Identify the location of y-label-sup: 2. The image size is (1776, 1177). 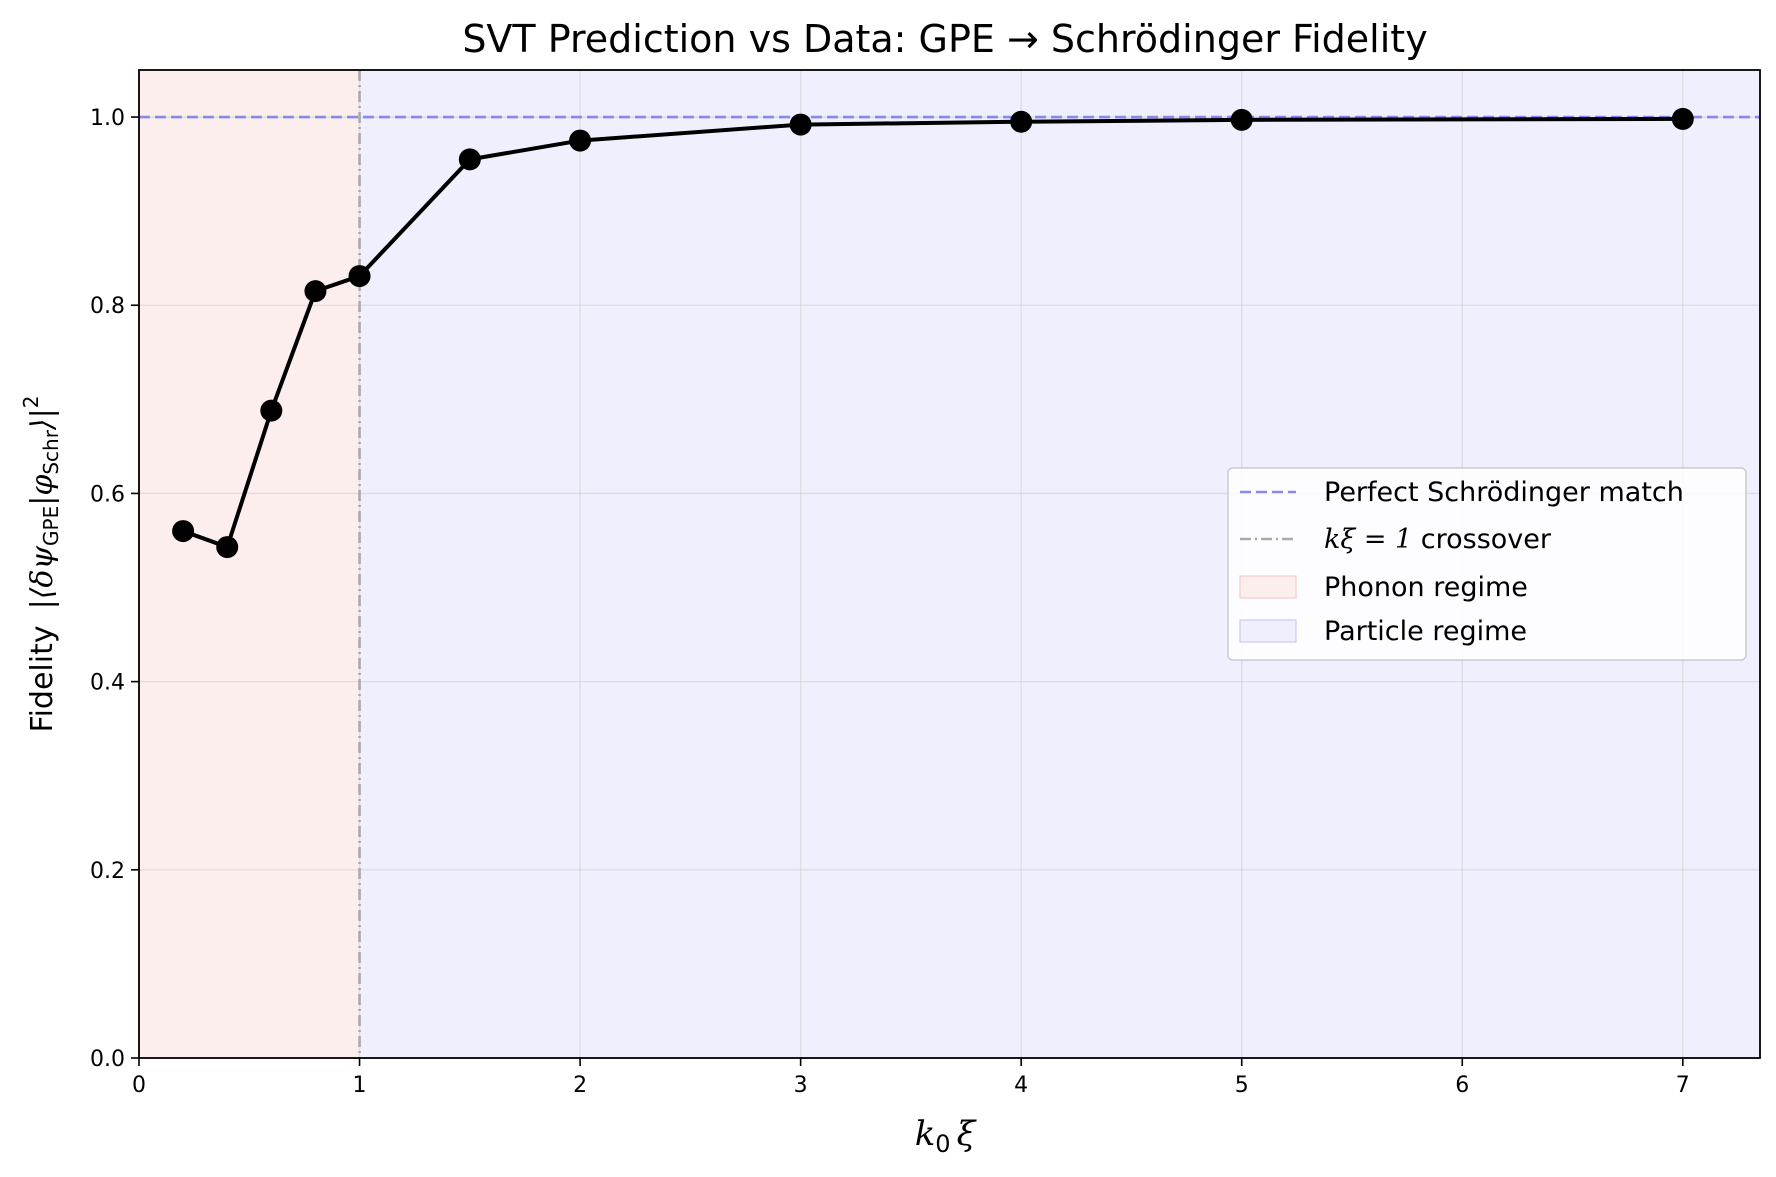
(31, 402).